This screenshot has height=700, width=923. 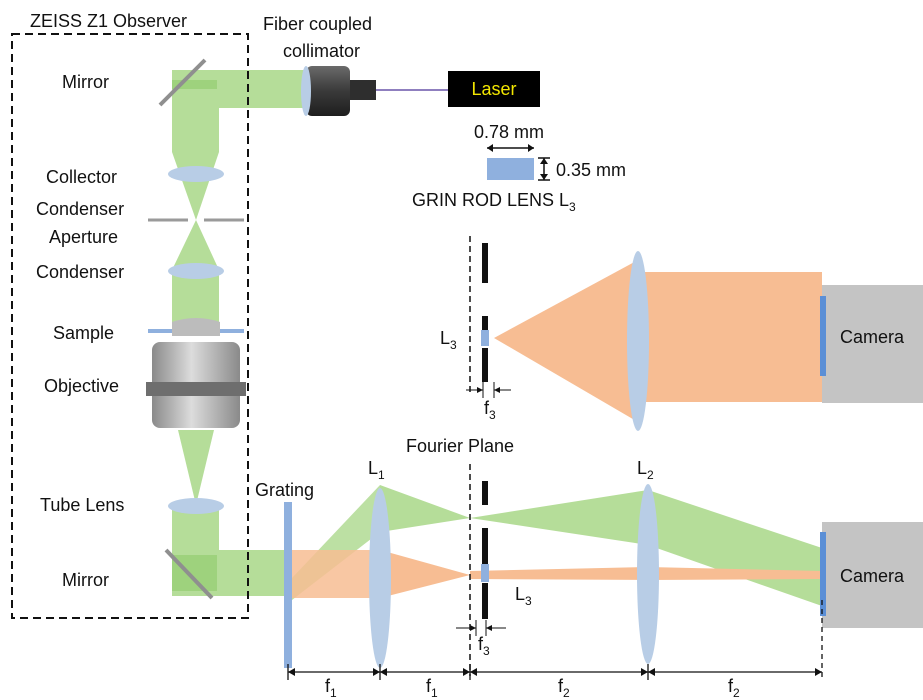 I want to click on label-condenser-aperture-2: Aperture, so click(x=83, y=237).